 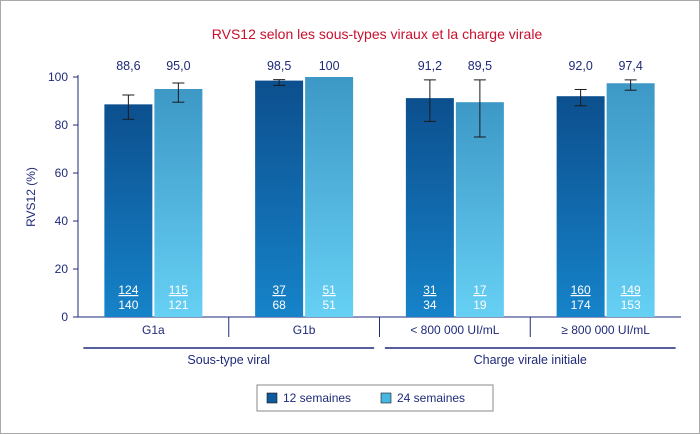 I want to click on n-responders-label: 115, so click(x=178, y=290).